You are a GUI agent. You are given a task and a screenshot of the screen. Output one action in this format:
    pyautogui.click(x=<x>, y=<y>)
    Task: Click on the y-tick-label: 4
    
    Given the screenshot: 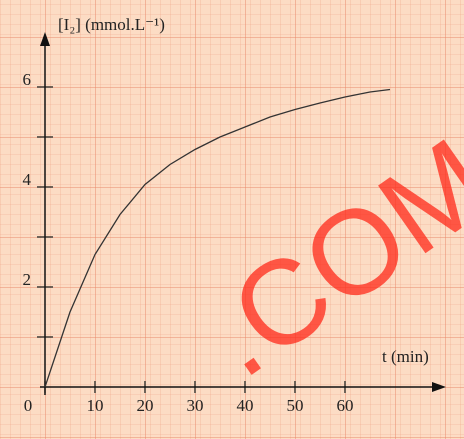 What is the action you would take?
    pyautogui.click(x=27, y=179)
    